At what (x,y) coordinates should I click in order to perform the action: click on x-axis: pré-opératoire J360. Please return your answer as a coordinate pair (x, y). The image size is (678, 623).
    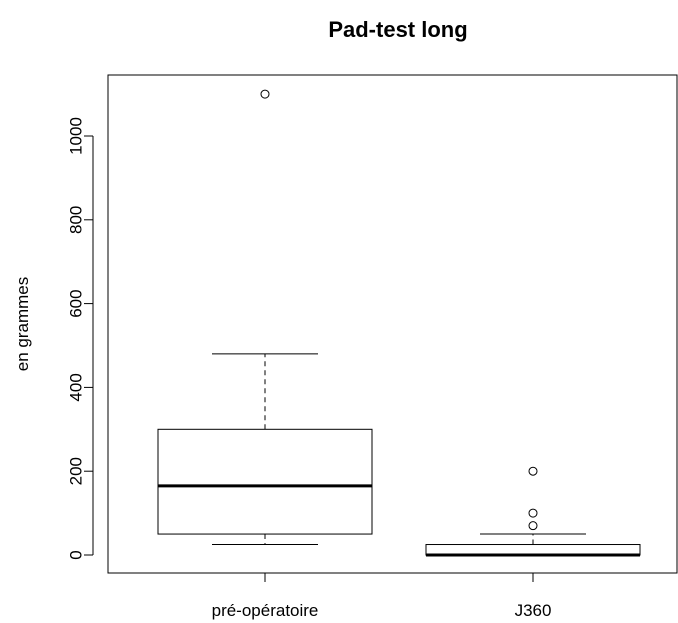
    Looking at the image, I should click on (382, 596).